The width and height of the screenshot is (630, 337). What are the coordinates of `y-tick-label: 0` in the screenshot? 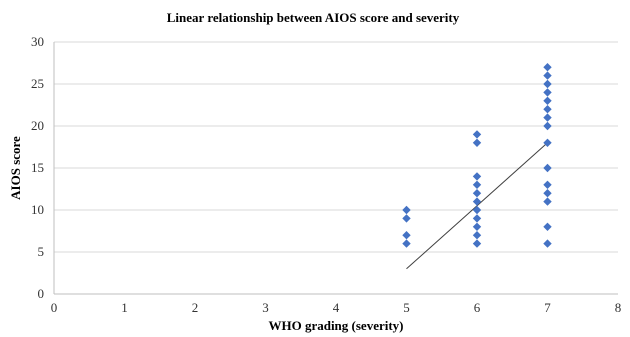 It's located at (41, 293).